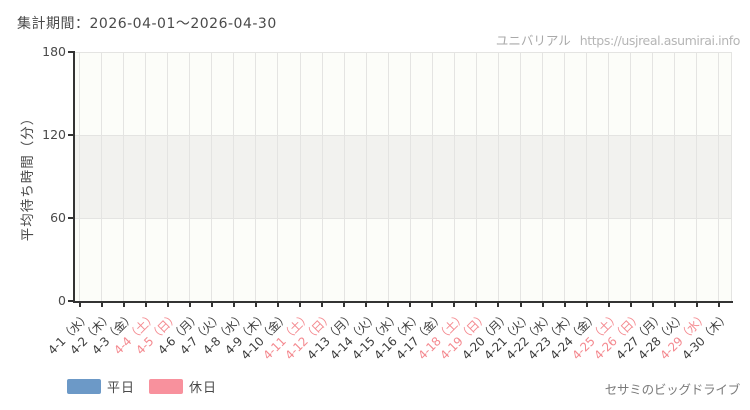 The image size is (750, 410). What do you see at coordinates (147, 24) in the screenshot?
I see `report-period: 集計期間：2026-04-01～2026-04-30` at bounding box center [147, 24].